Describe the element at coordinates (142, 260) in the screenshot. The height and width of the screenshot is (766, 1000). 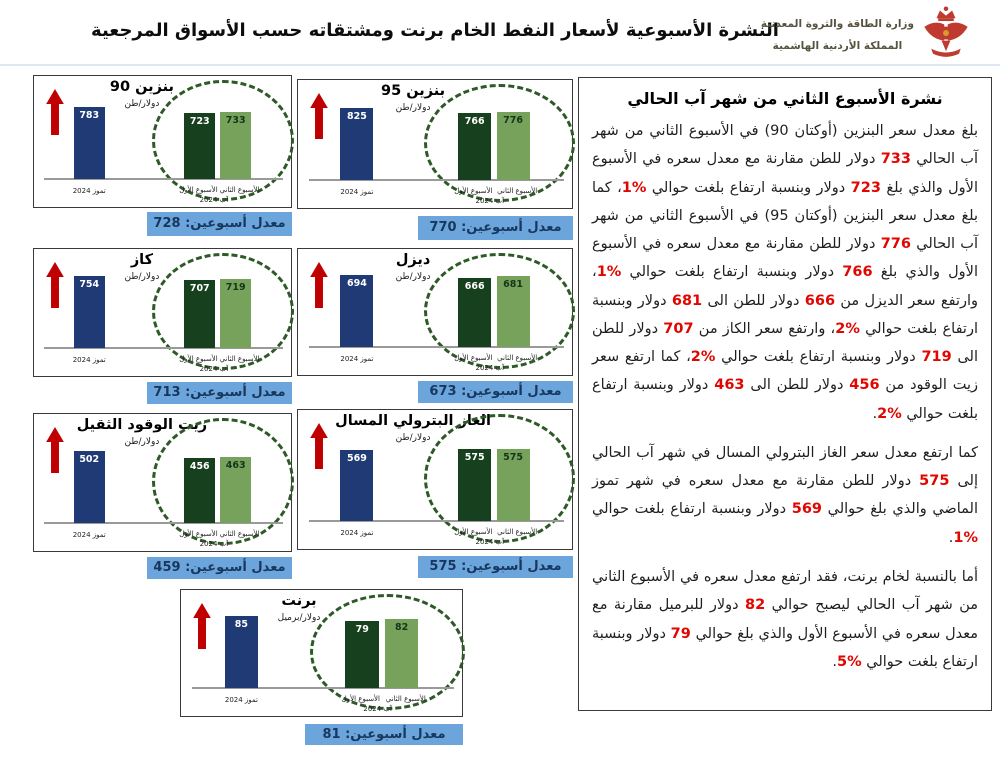
I see `panel-title: كاز` at that location.